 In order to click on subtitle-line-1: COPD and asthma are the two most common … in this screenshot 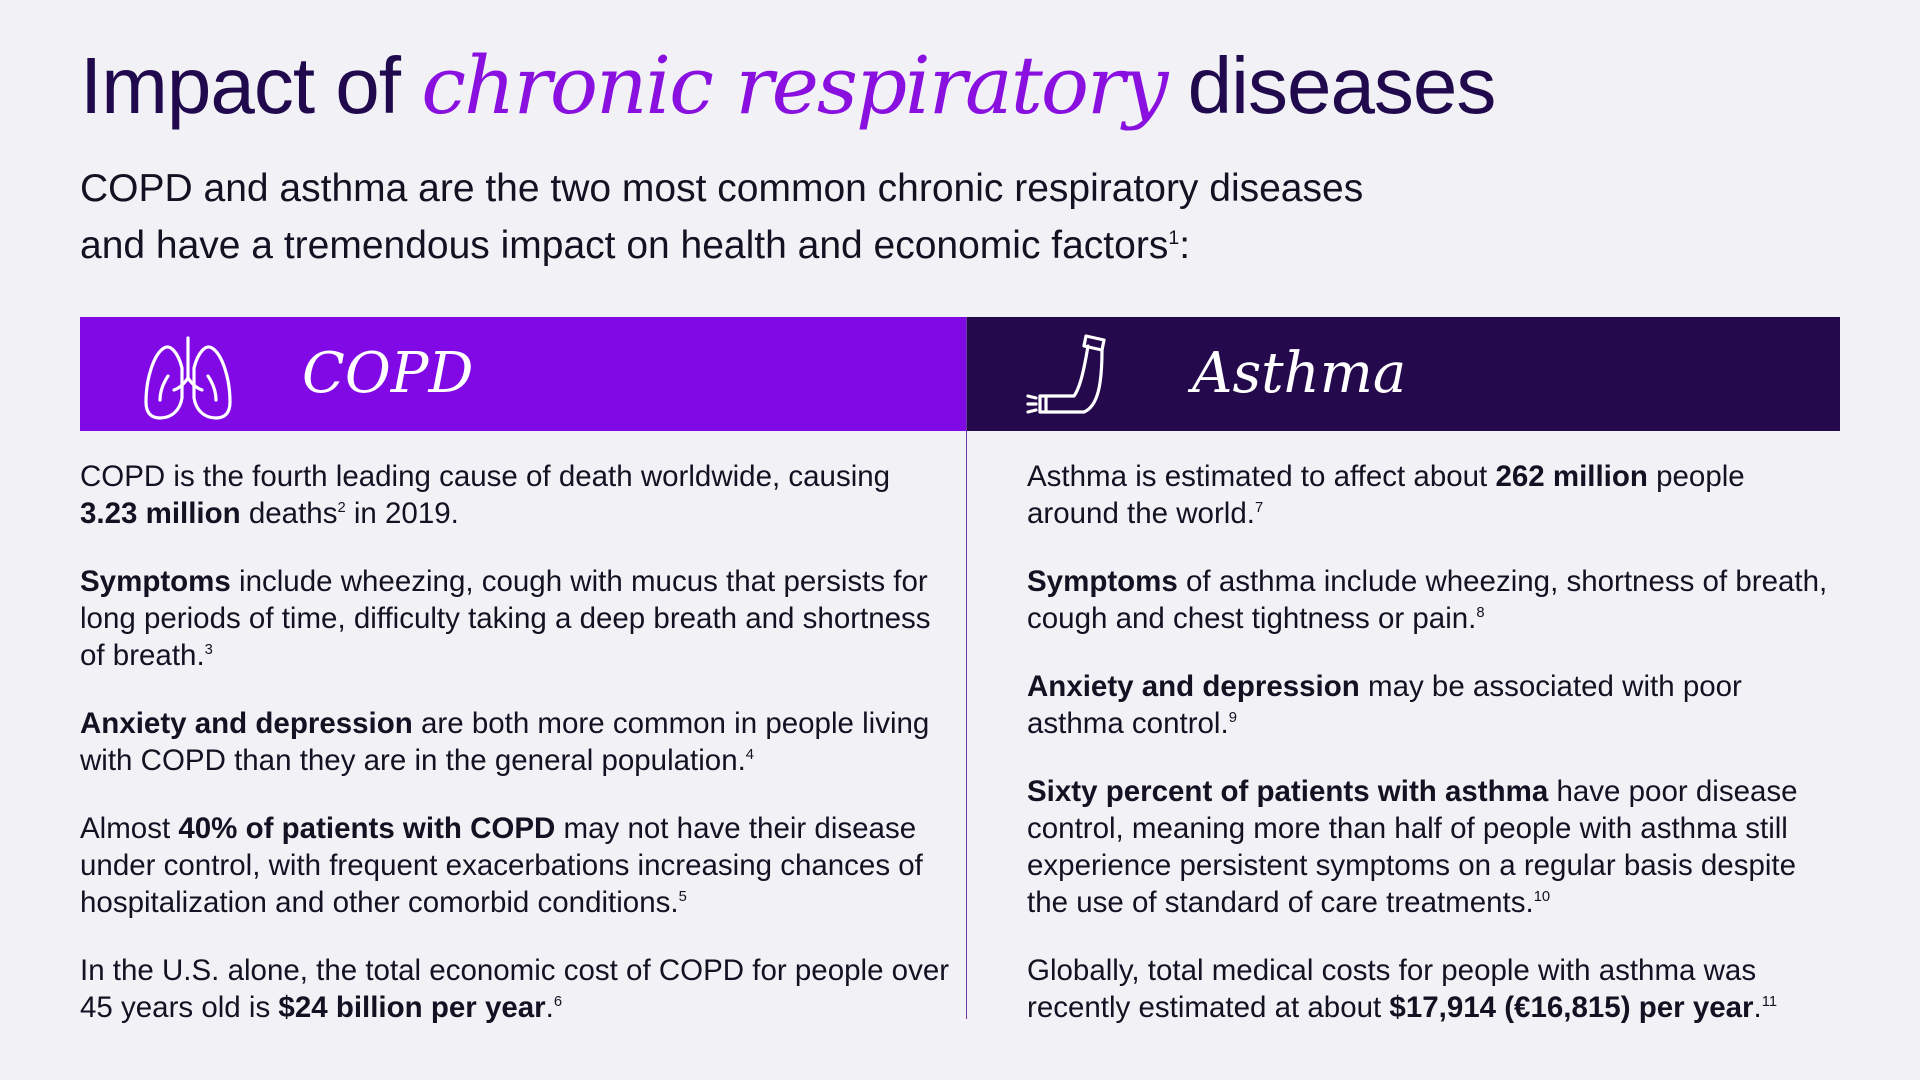, I will do `click(722, 188)`.